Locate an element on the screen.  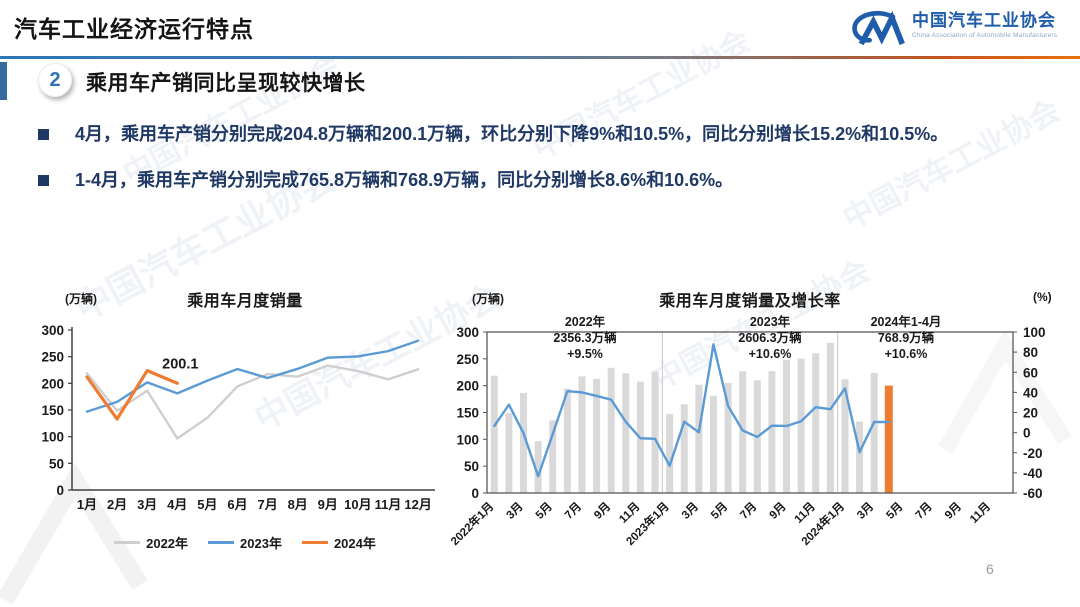
legend-label: 2023年 is located at coordinates (261, 543).